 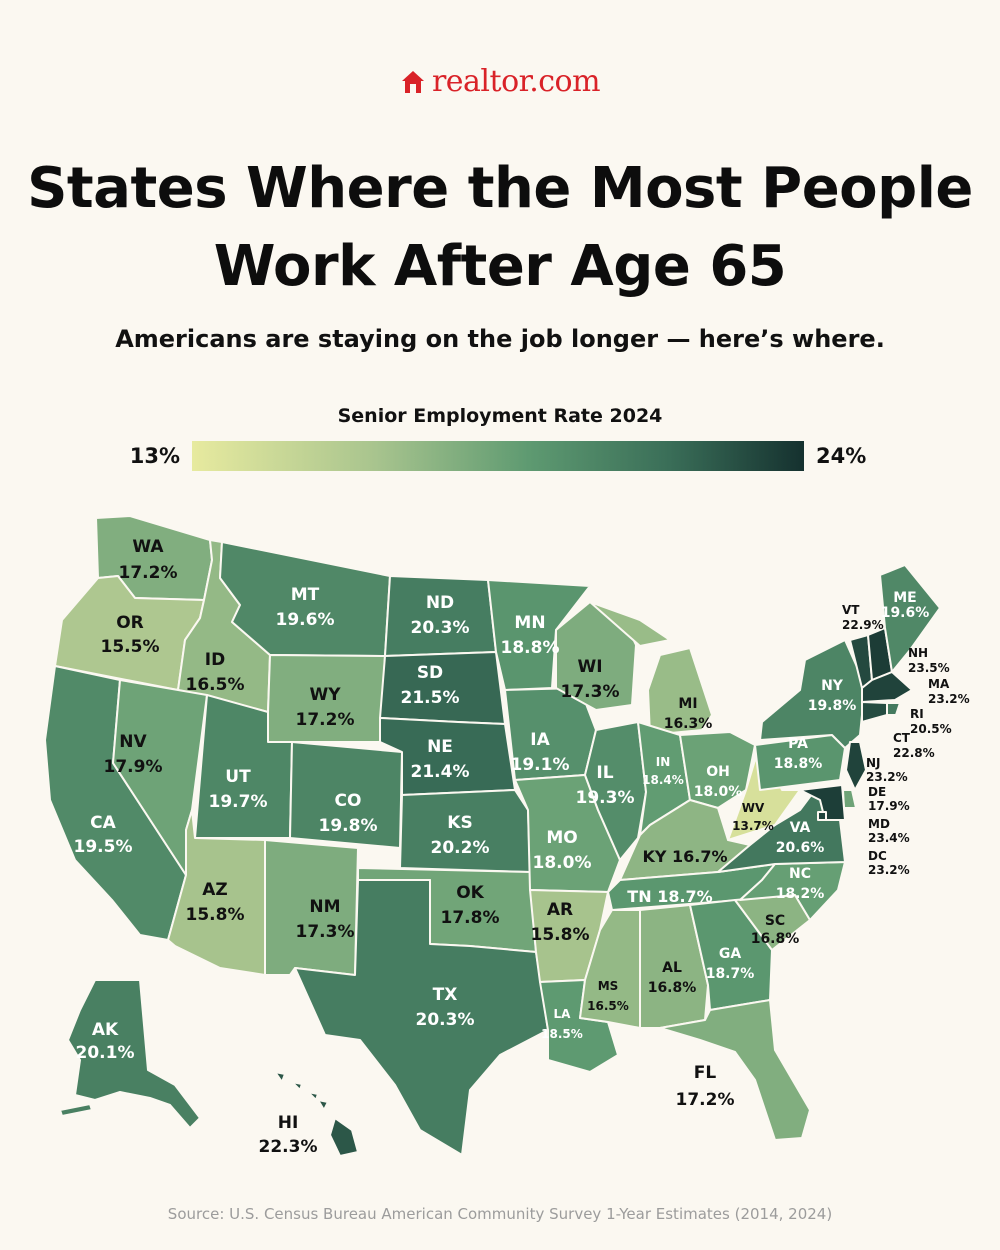 I want to click on legend-title: Senior Employment Rate 2024, so click(x=500, y=416).